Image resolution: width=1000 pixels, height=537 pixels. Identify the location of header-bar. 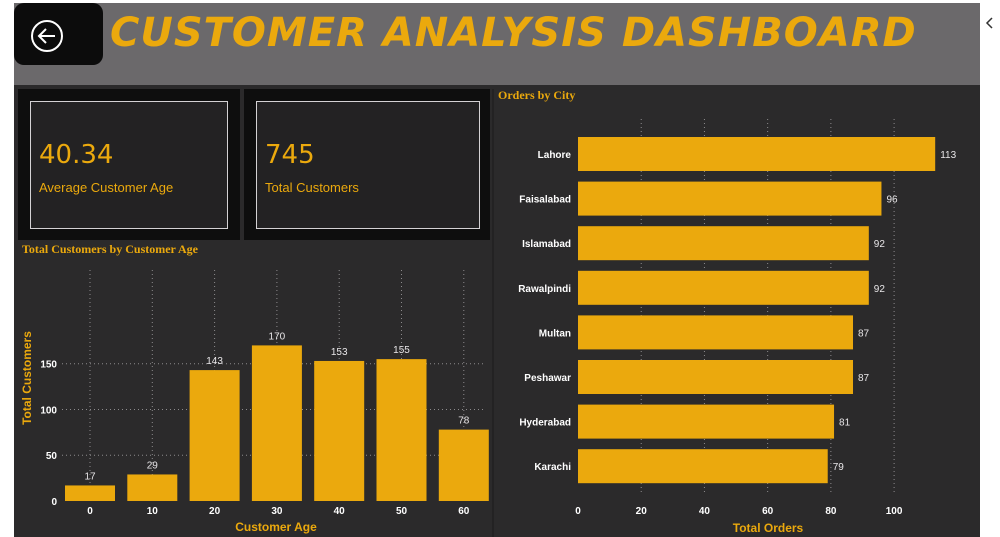
(497, 44).